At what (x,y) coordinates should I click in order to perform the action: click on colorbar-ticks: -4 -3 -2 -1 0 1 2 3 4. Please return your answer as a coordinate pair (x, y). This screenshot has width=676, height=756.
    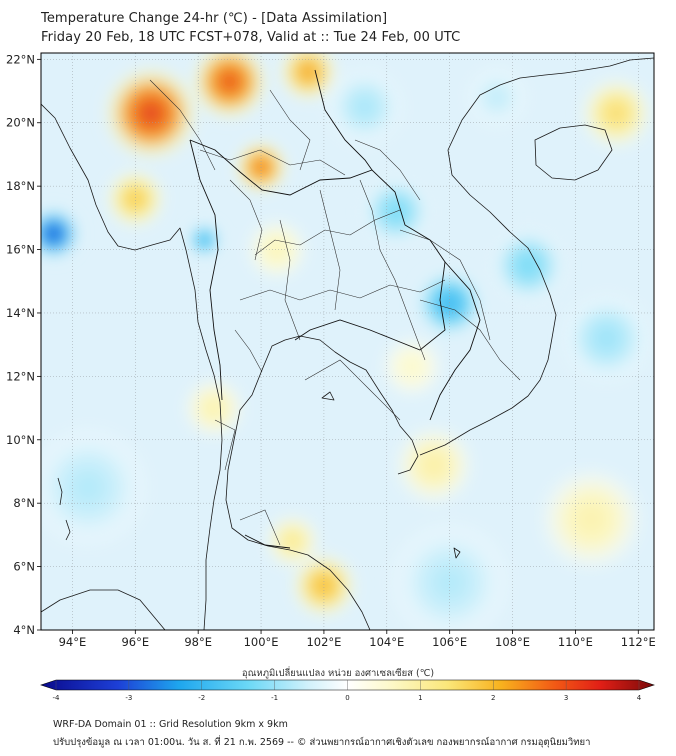
    Looking at the image, I should click on (347, 691).